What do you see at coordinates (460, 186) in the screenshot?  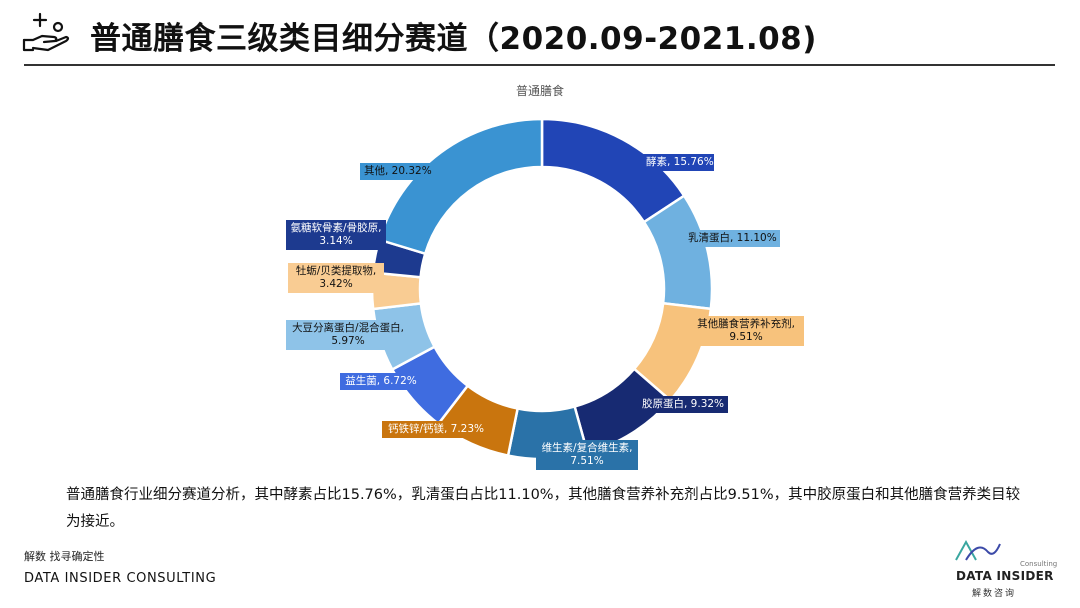 I see `donut-slice` at bounding box center [460, 186].